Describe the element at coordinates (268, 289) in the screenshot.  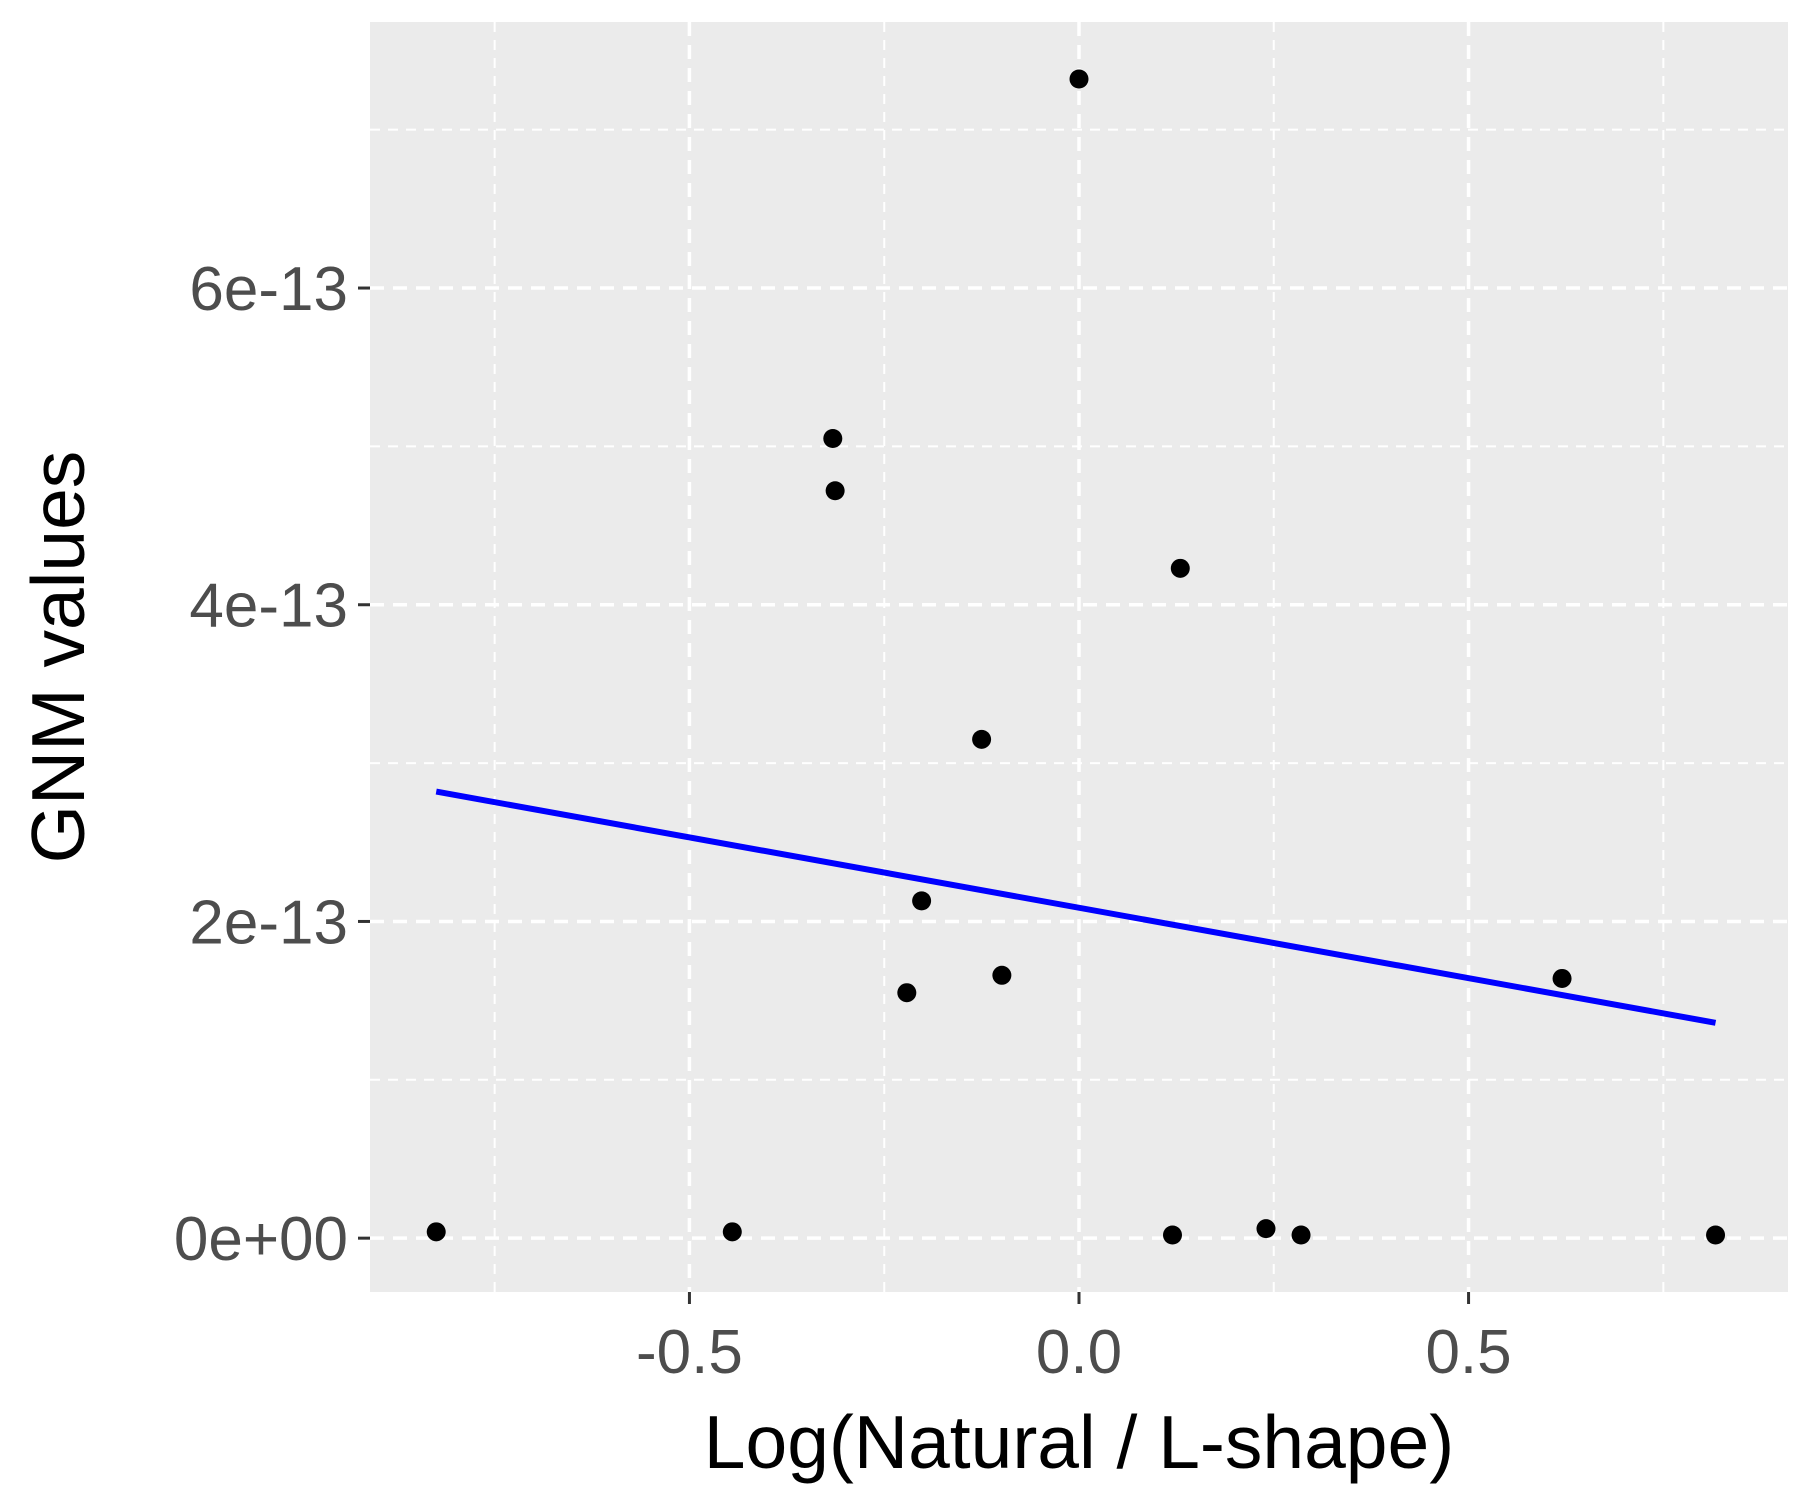
I see `y-tick-label: 6e-13` at that location.